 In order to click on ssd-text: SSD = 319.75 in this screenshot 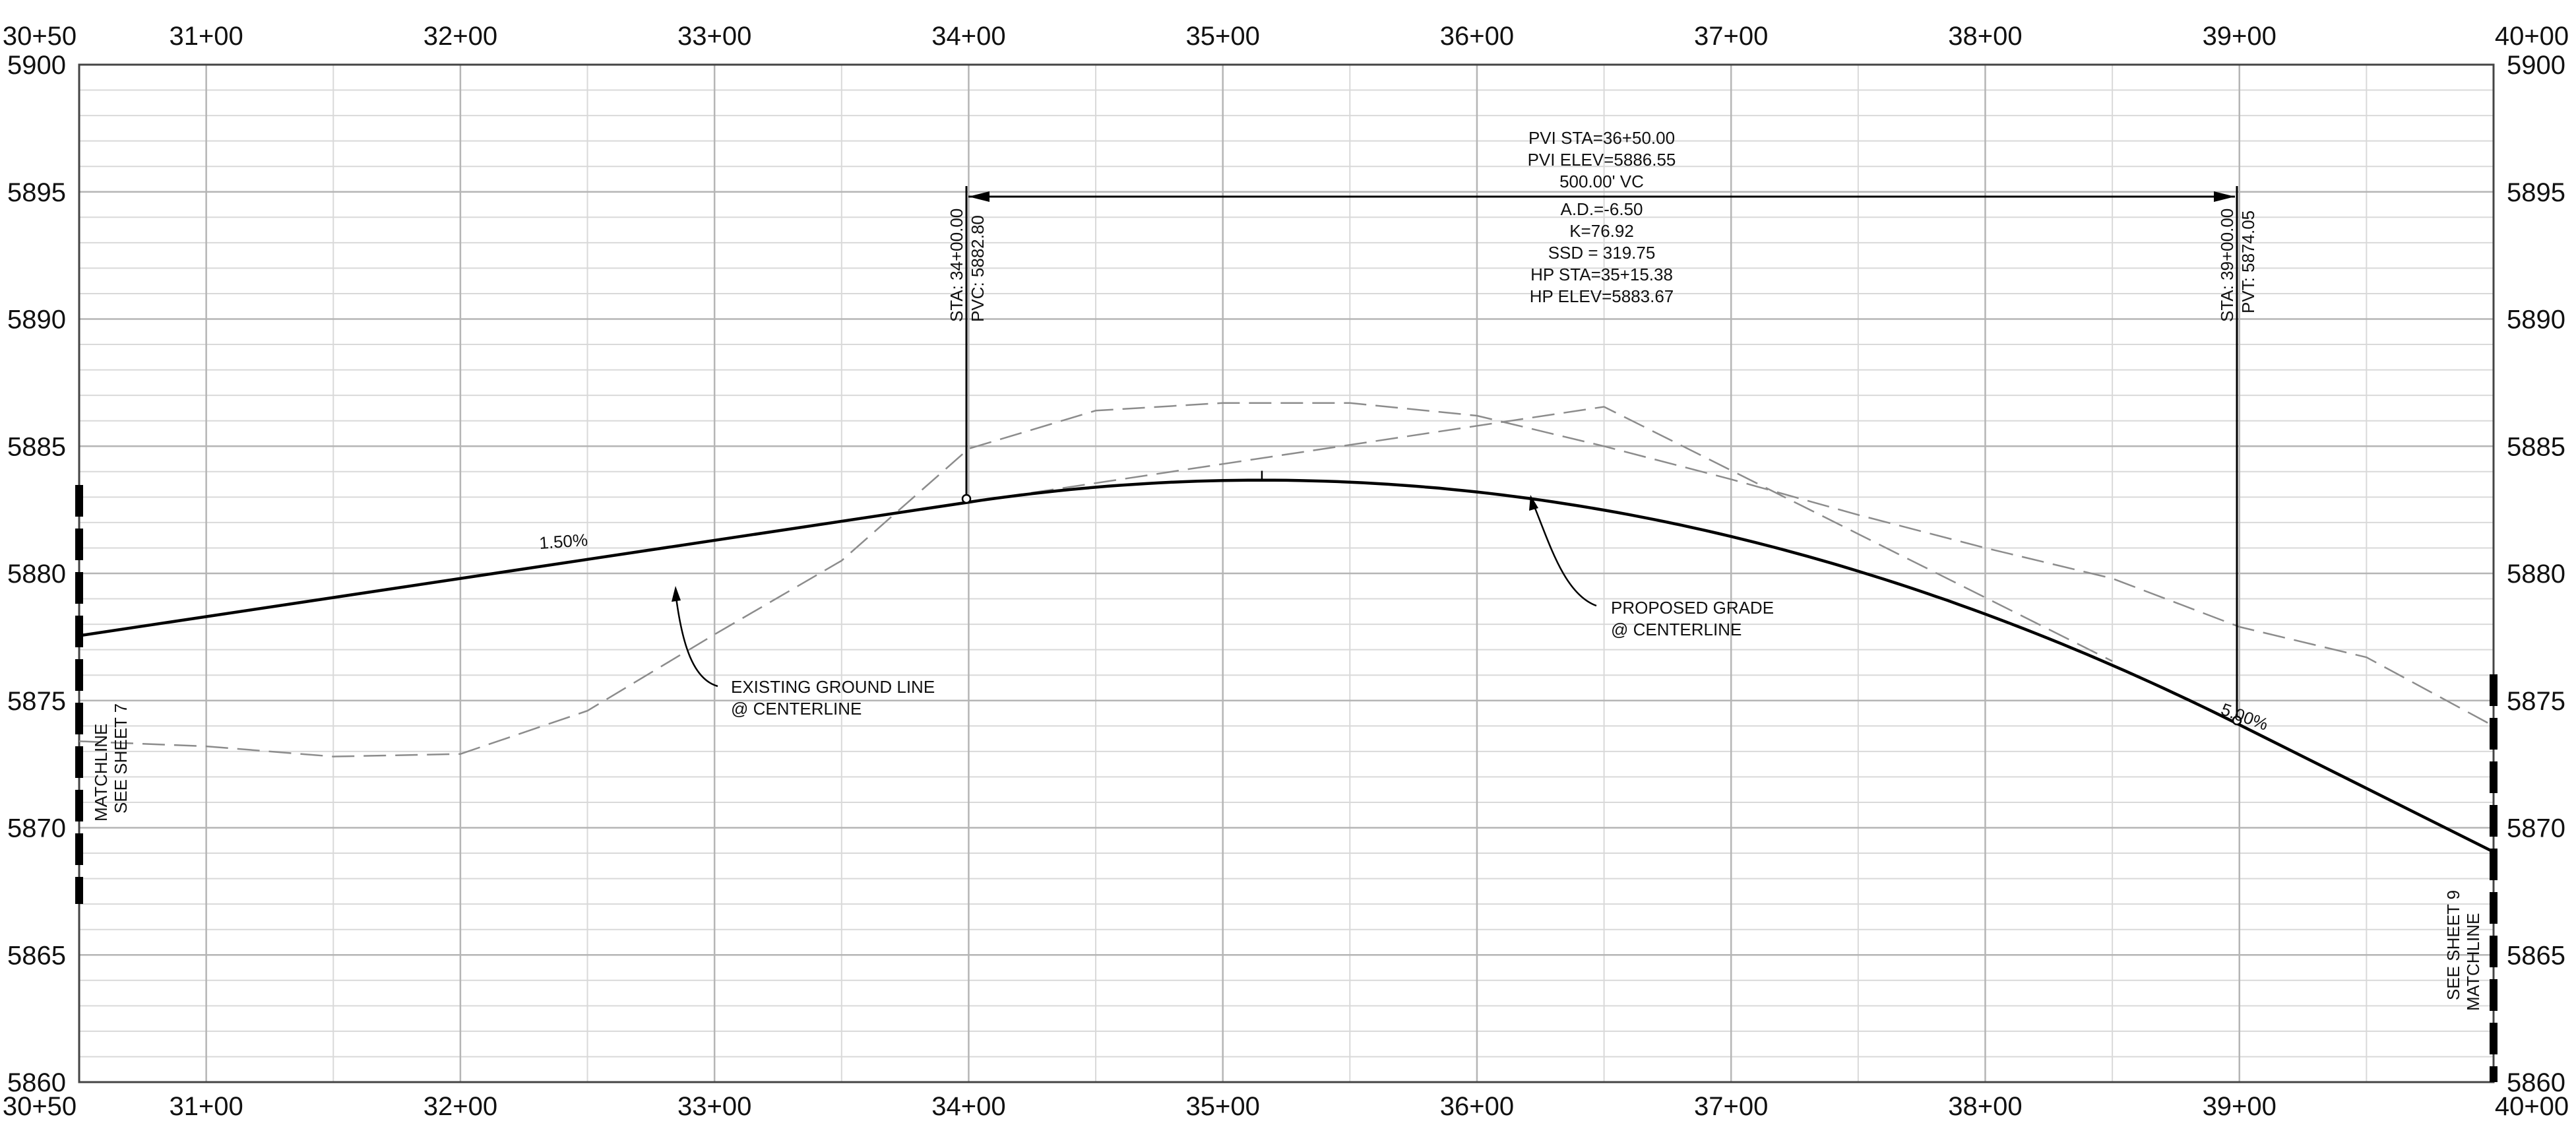, I will do `click(1602, 253)`.